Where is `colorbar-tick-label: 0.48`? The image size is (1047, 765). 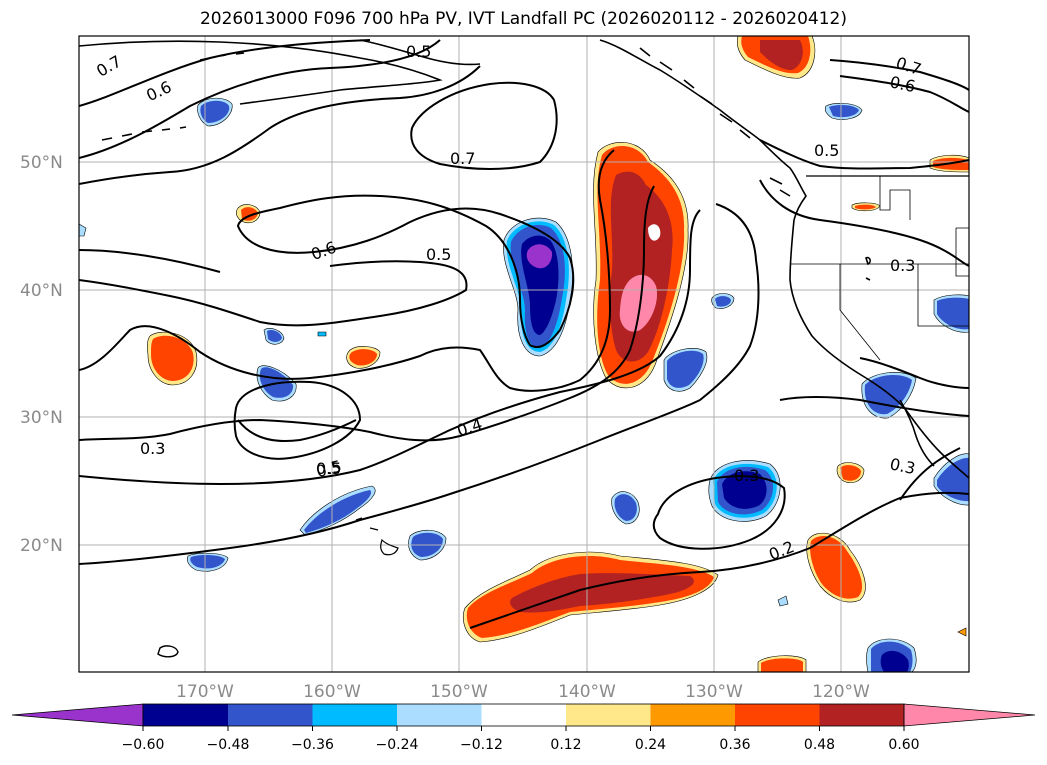 colorbar-tick-label: 0.48 is located at coordinates (819, 745).